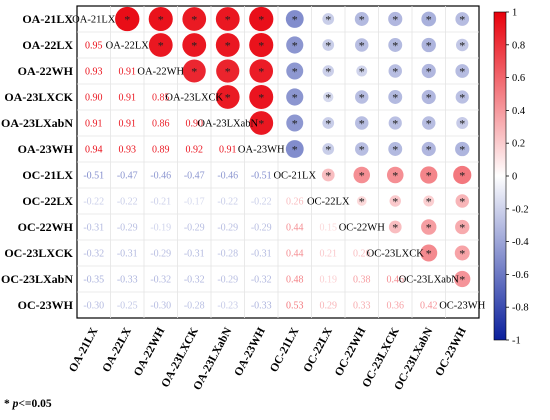 The height and width of the screenshot is (420, 550). Describe the element at coordinates (37, 279) in the screenshot. I see `row-label: OC-23LXabN` at that location.